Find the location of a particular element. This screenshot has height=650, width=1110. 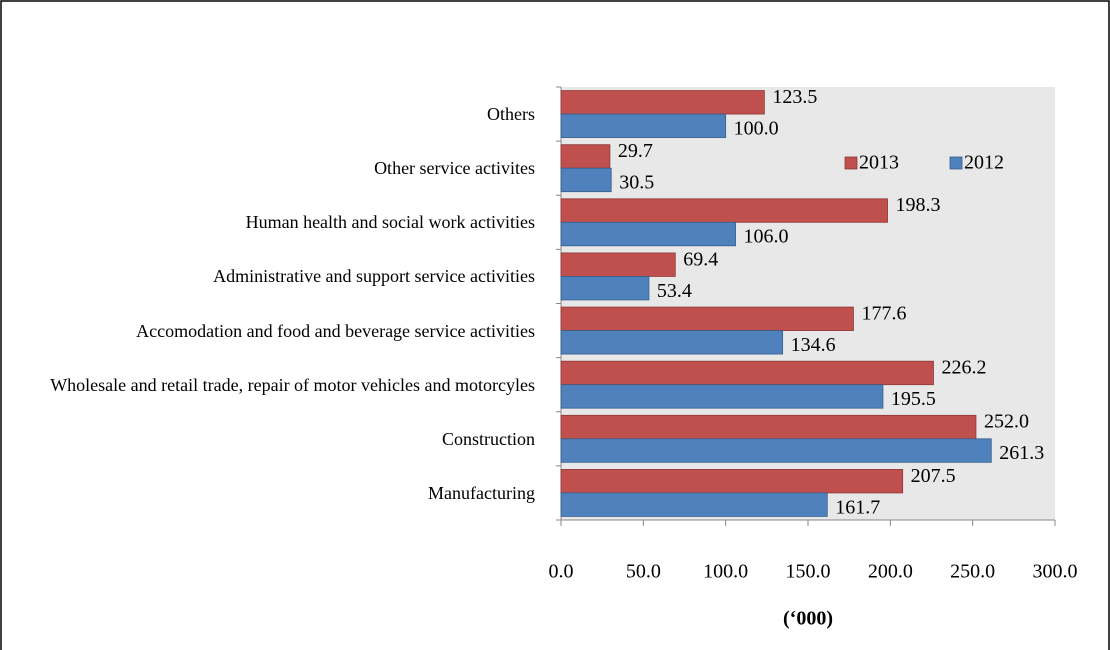

value-label: 30.5 is located at coordinates (636, 183).